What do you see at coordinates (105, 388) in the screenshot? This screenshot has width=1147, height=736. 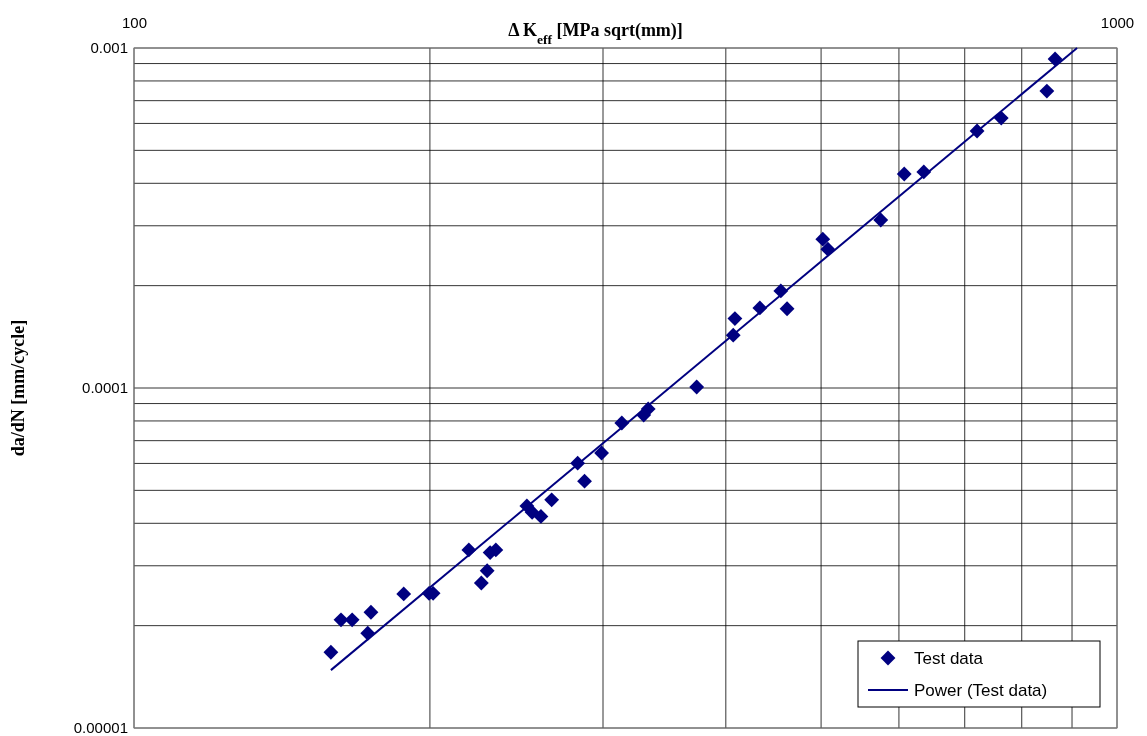 I see `y-tick-label: 0.0001` at bounding box center [105, 388].